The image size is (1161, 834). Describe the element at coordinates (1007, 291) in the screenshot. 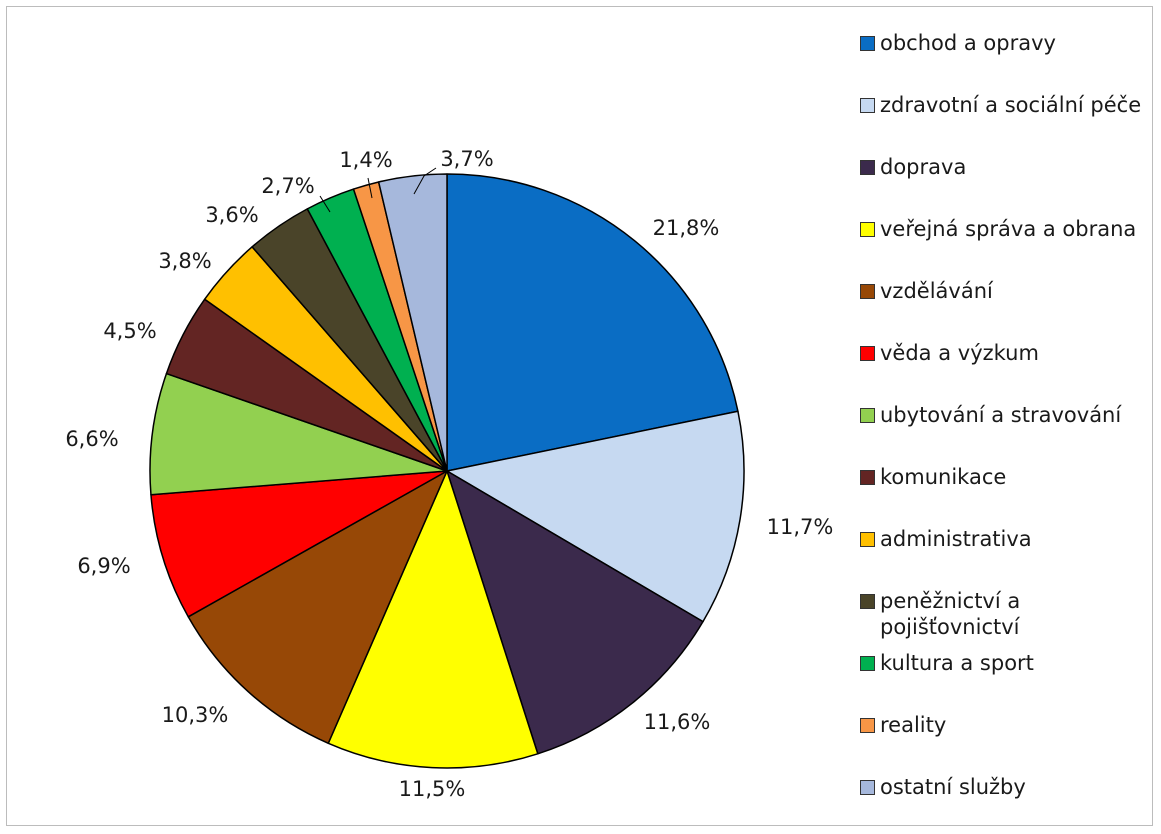

I see `legend-item: vzdělávání` at that location.